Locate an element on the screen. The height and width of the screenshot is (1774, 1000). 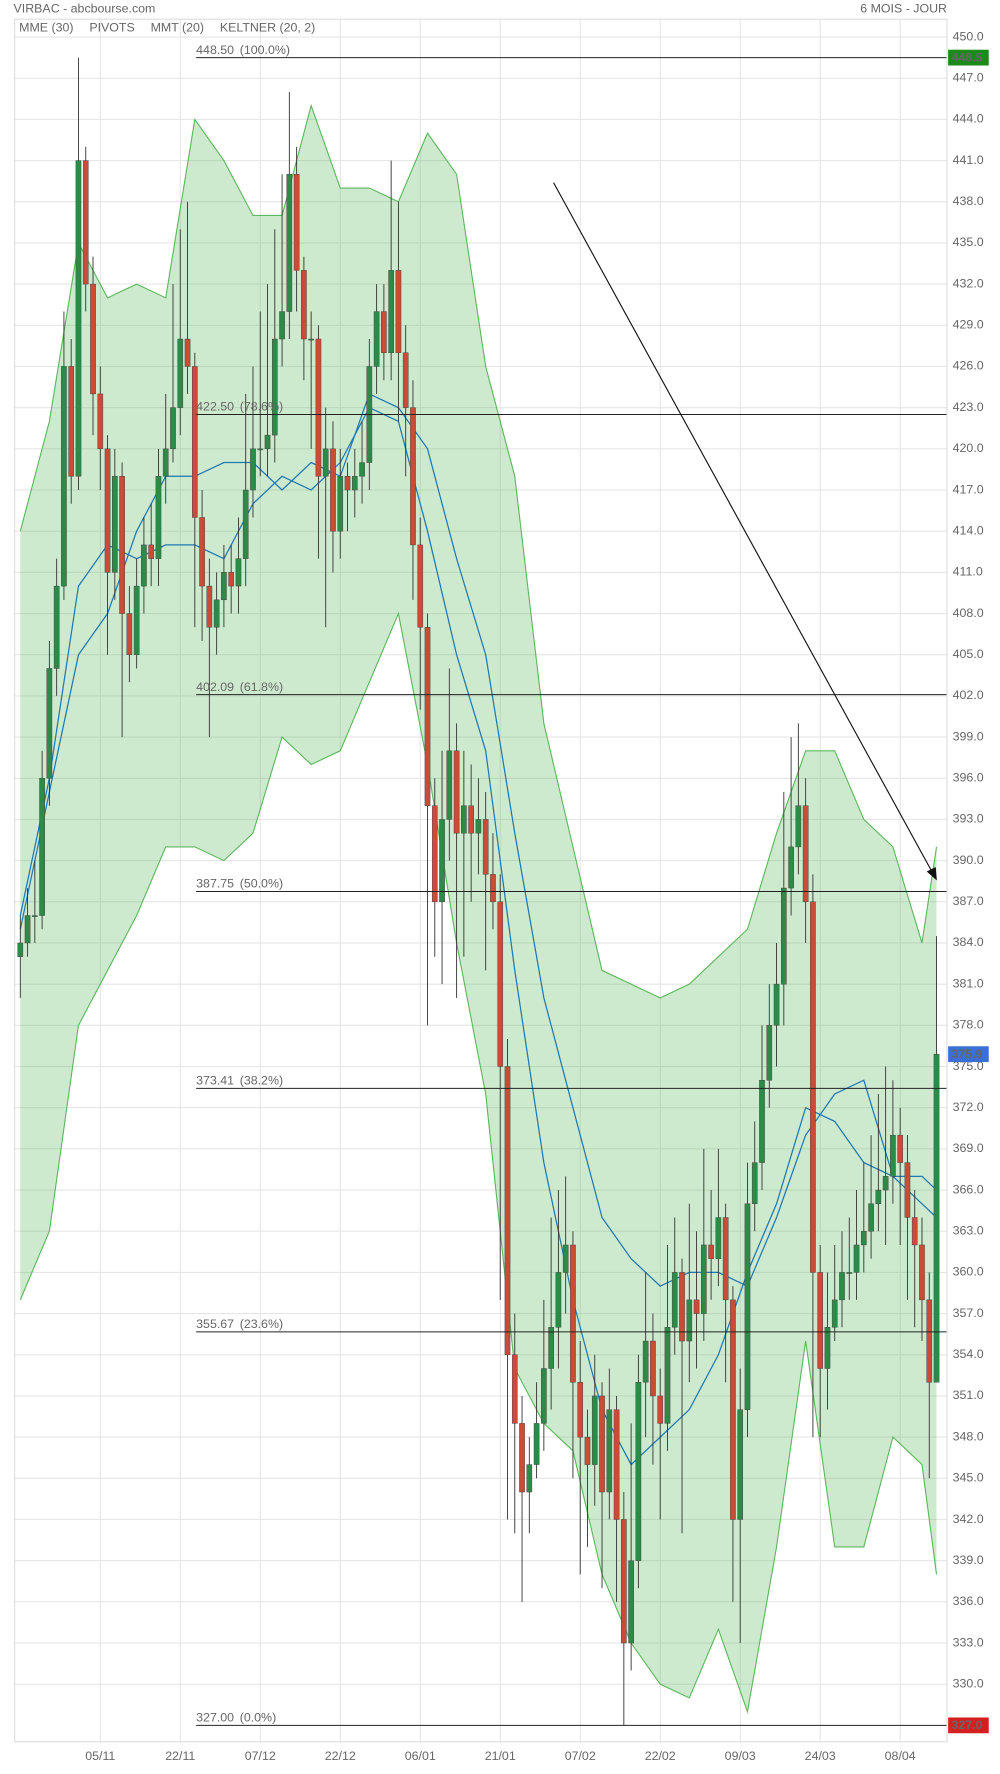
fib-label: 448.50 (100.0%) is located at coordinates (243, 50).